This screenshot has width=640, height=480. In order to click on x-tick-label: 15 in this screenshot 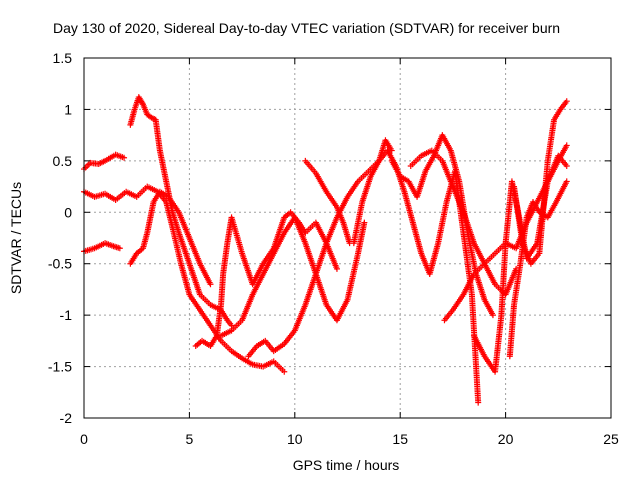, I will do `click(400, 439)`.